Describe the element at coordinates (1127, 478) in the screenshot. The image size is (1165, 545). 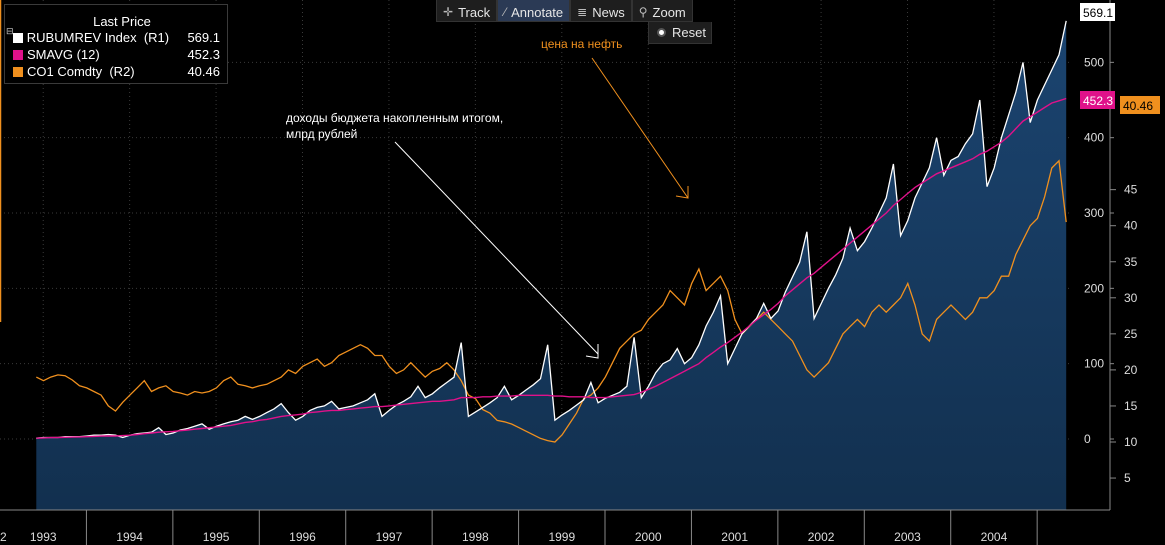
I see `r2-tick-label: 5` at that location.